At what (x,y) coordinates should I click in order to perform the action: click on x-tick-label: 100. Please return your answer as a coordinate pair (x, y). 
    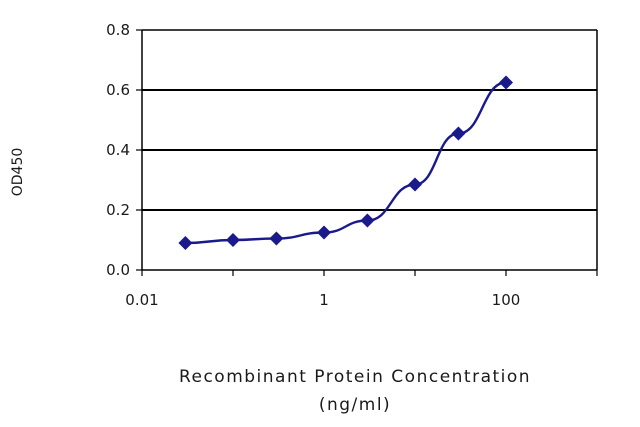
    Looking at the image, I should click on (506, 300).